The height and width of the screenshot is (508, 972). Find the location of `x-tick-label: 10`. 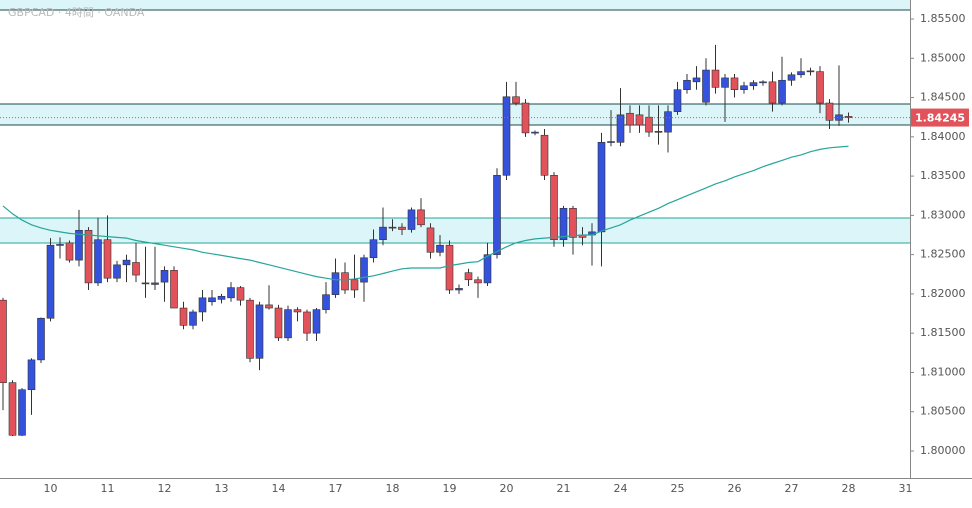

x-tick-label: 10 is located at coordinates (51, 488).